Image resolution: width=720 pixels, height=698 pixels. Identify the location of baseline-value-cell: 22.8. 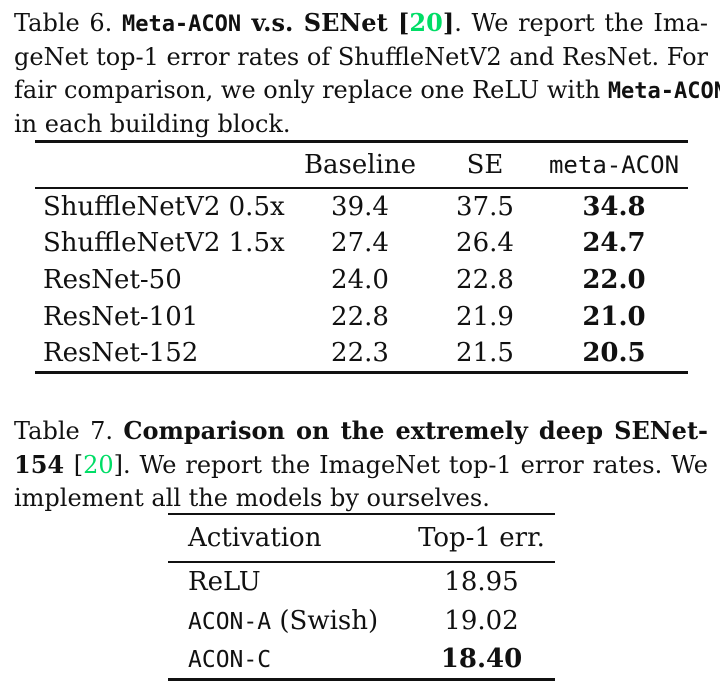
(360, 317).